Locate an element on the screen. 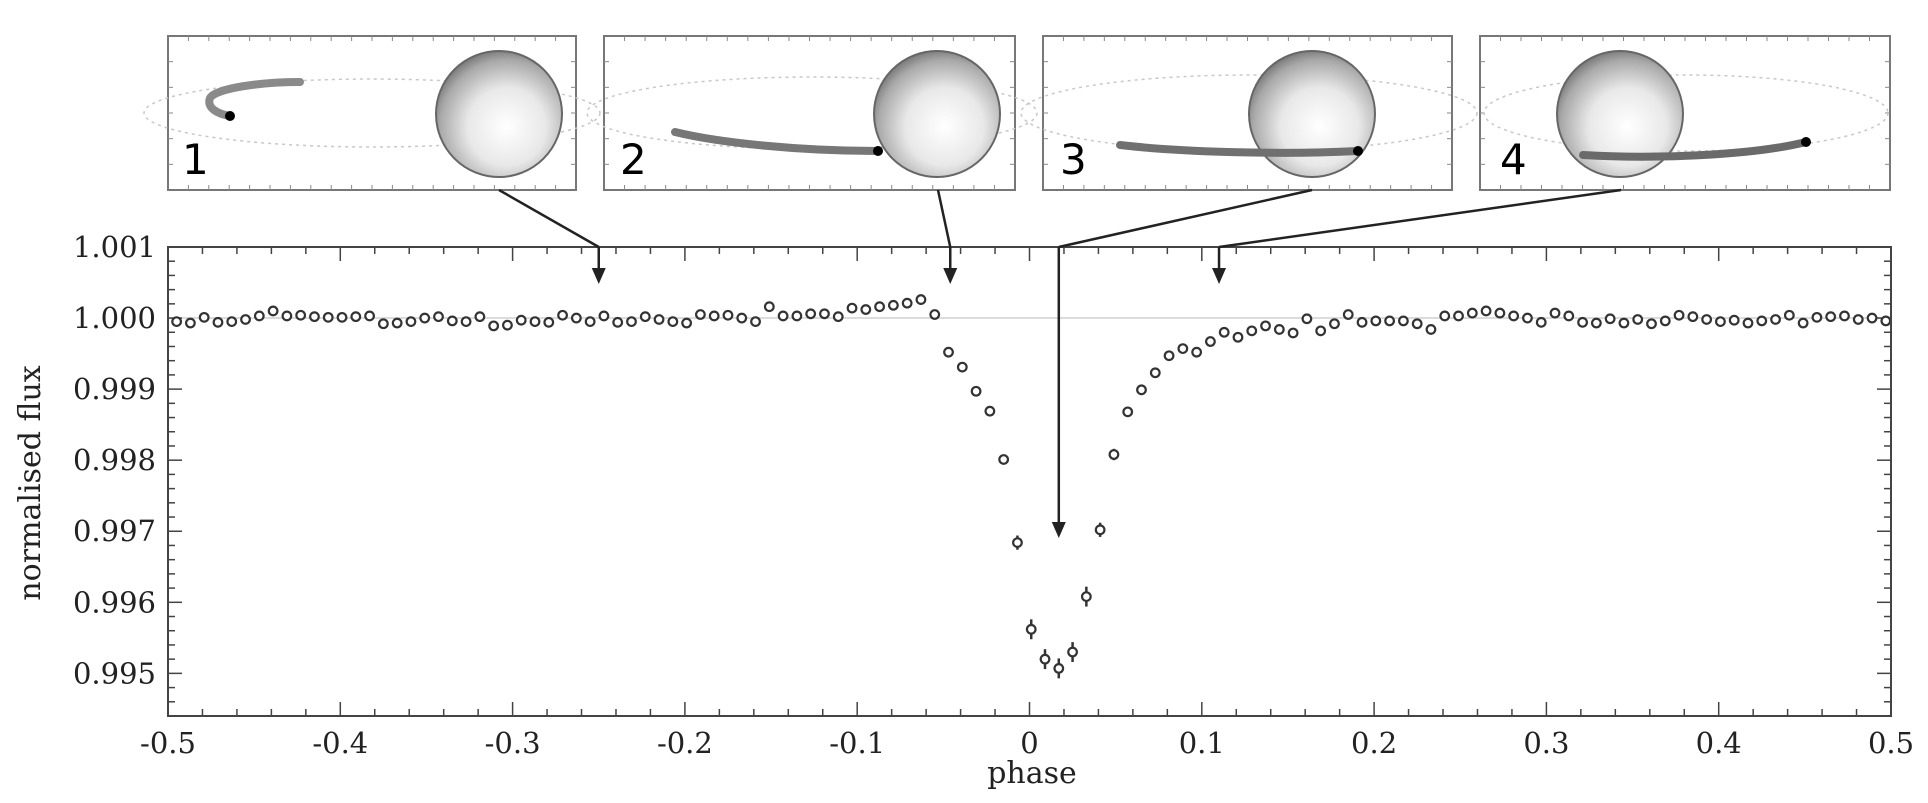 The height and width of the screenshot is (803, 1928). panel-frame is located at coordinates (1247, 113).